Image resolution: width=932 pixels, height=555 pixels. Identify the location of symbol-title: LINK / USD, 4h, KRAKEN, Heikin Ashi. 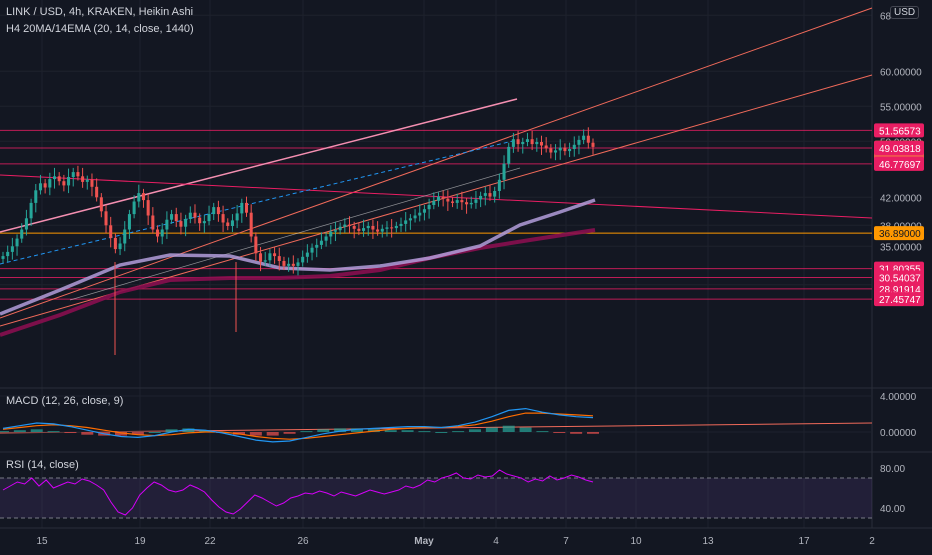
(100, 12).